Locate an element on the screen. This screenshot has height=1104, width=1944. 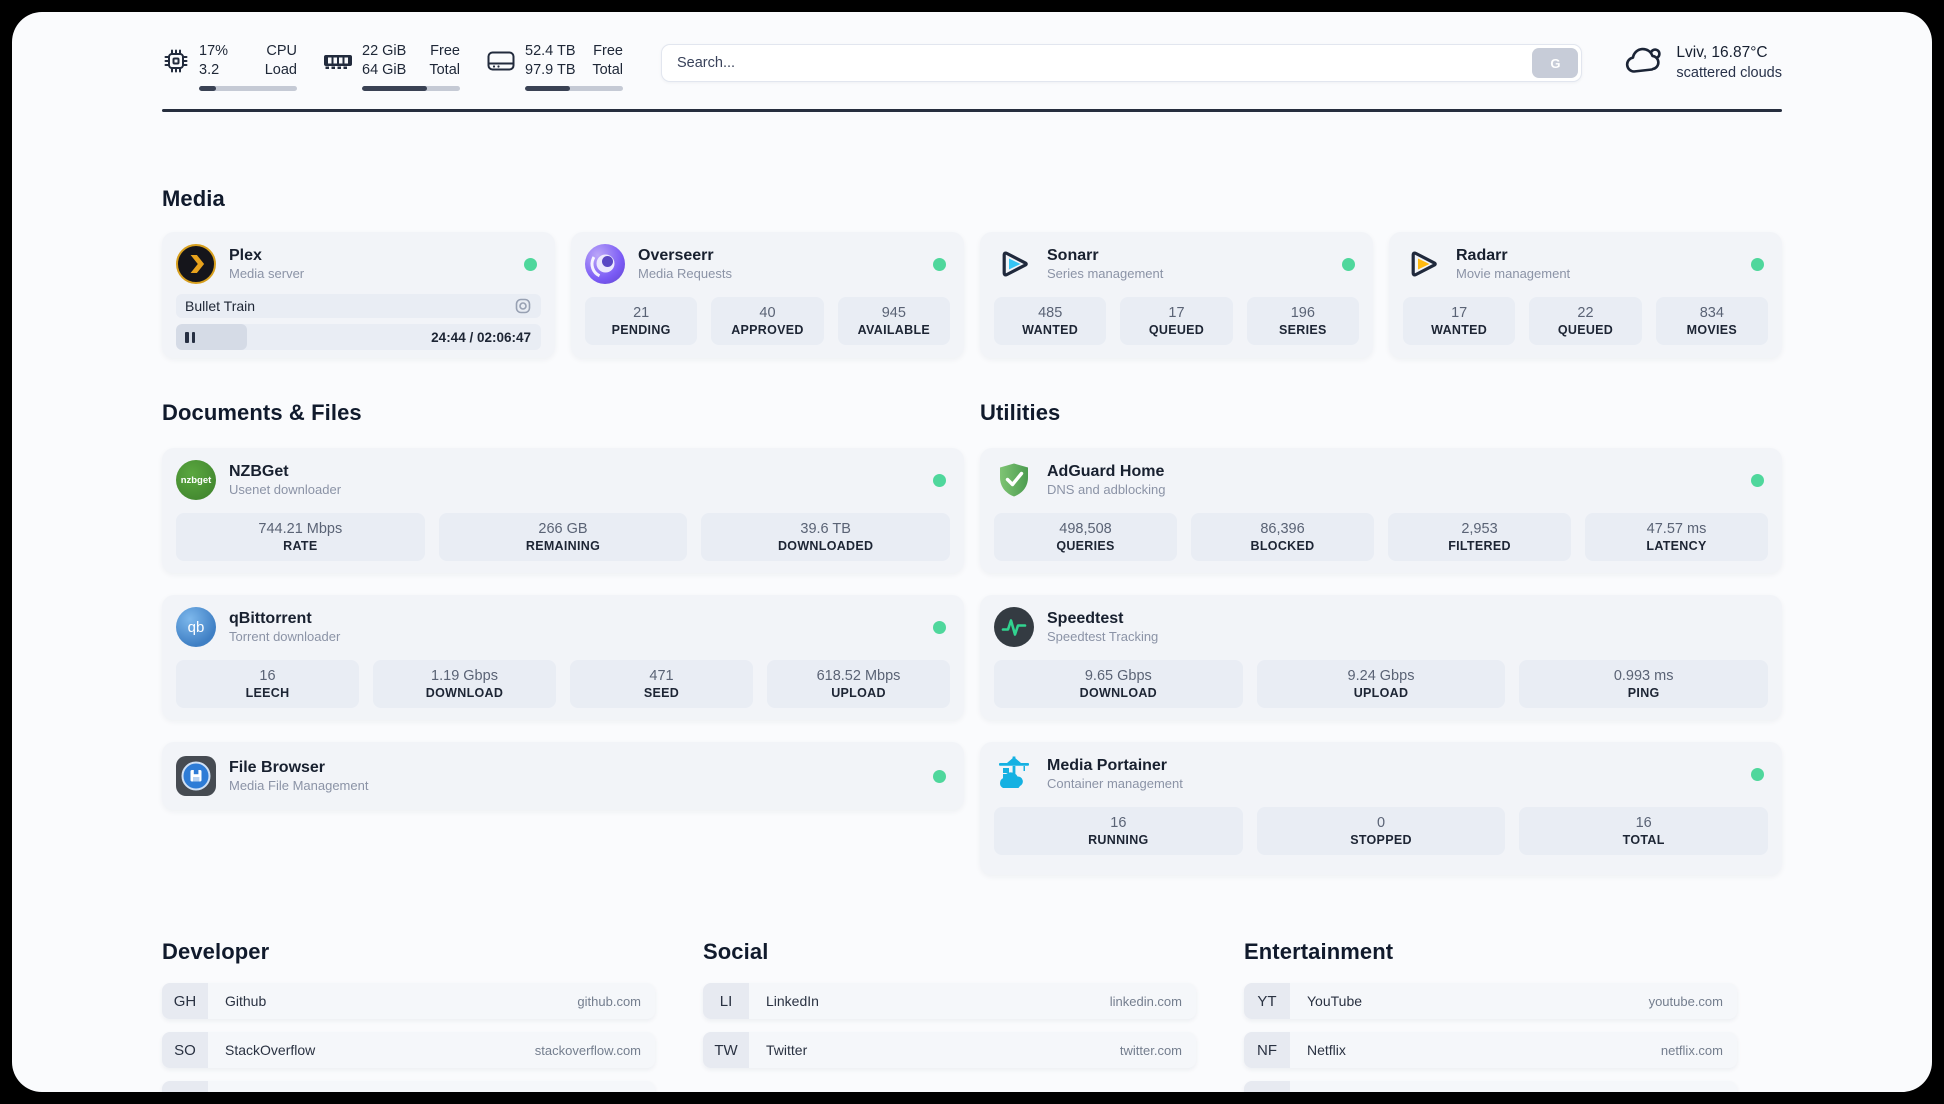
section-media: Media Plex Media ser is located at coordinates (972, 272).